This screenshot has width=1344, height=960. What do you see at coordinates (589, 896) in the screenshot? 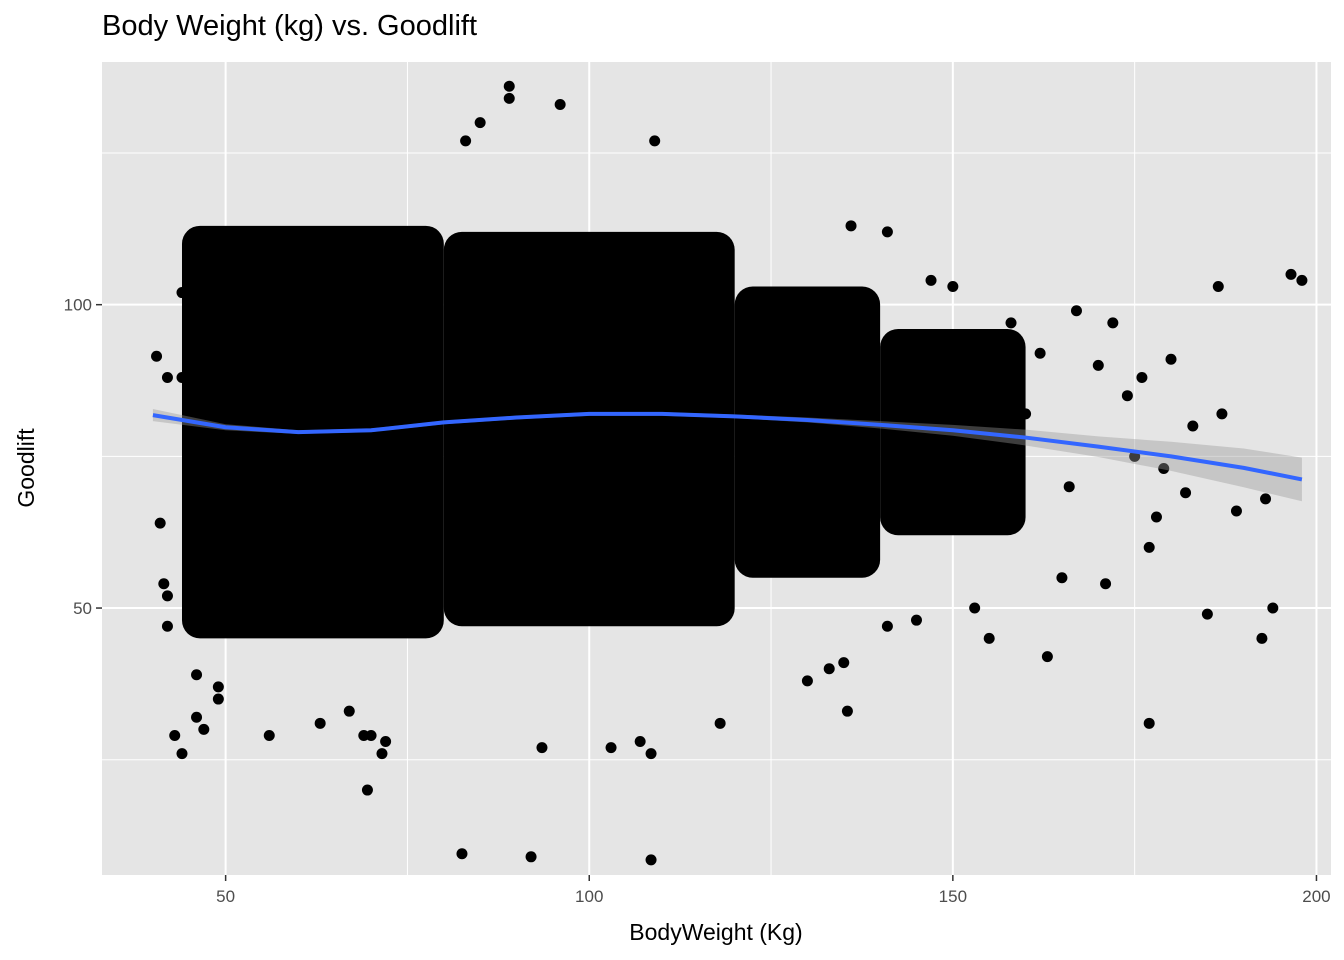
I see `x-tick-label: 100` at bounding box center [589, 896].